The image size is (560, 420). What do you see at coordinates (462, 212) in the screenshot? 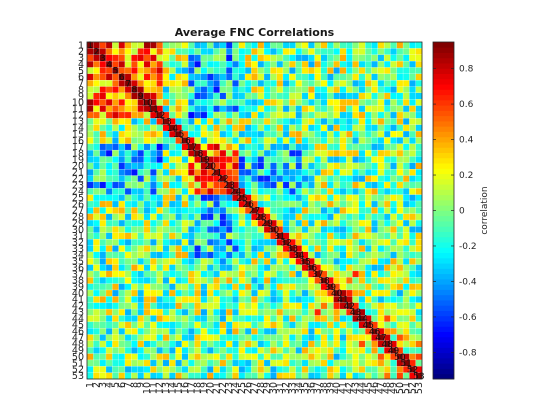
I see `colorbar-tick-label: 0` at bounding box center [462, 212].